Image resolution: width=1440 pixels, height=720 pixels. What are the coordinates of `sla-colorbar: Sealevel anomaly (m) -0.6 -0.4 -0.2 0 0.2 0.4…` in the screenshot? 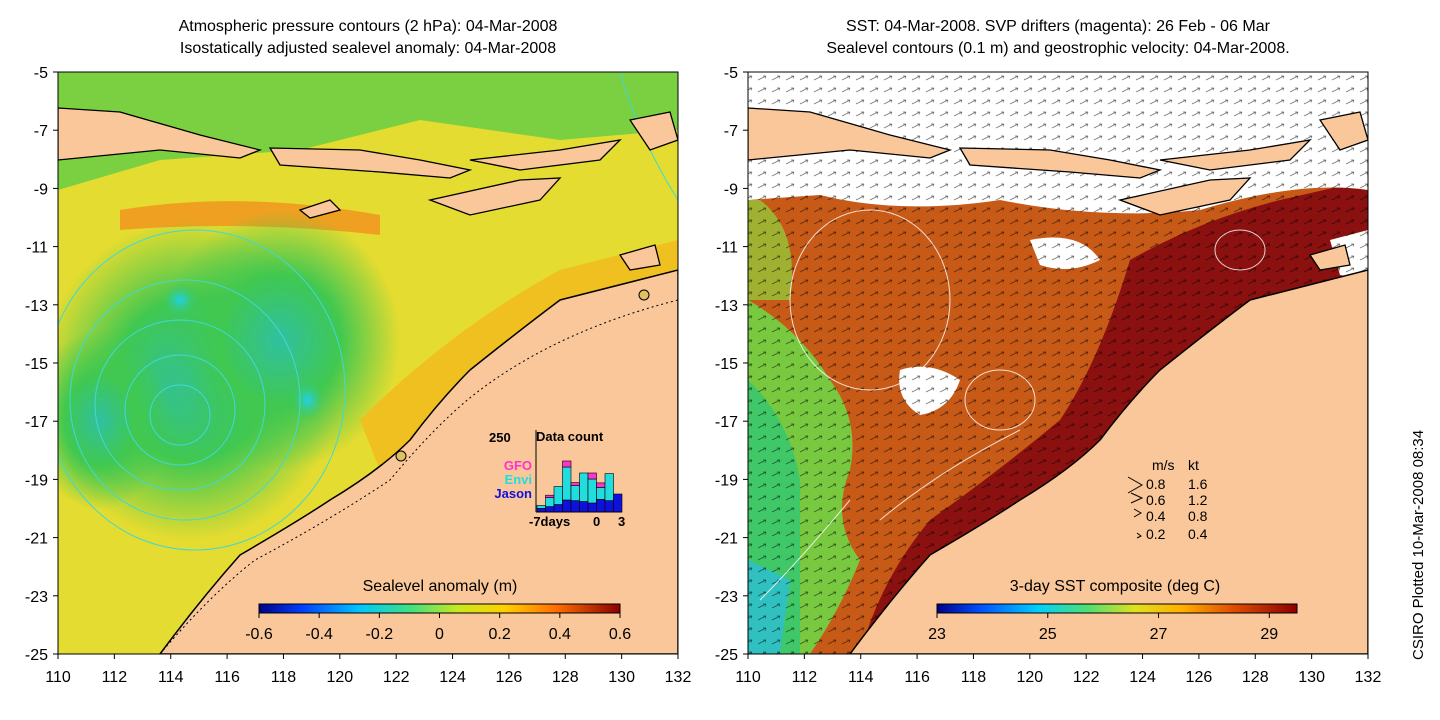 It's located at (438, 610).